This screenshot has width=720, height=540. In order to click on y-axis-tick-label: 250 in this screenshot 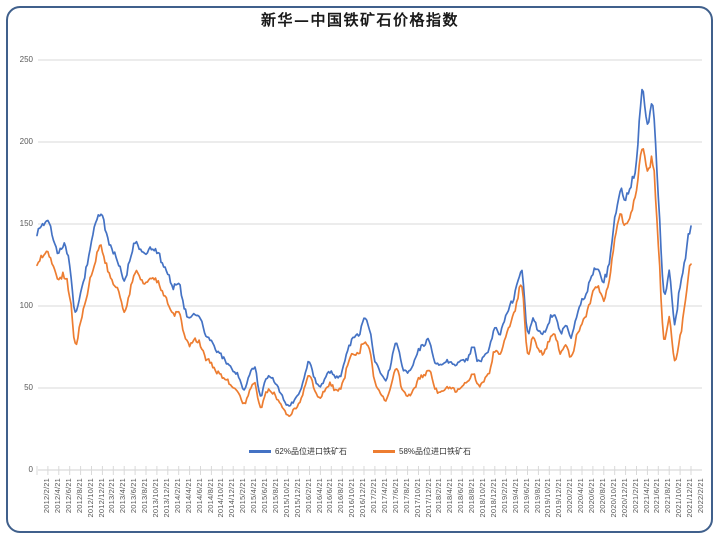, I will do `click(26, 59)`.